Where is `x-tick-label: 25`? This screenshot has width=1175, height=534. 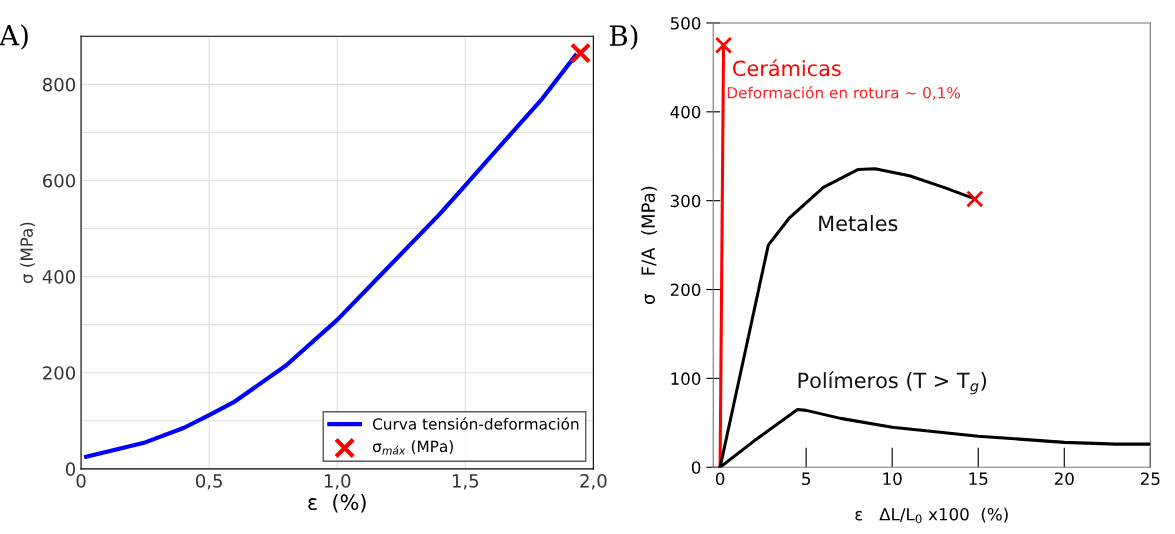
x-tick-label: 25 is located at coordinates (1150, 479).